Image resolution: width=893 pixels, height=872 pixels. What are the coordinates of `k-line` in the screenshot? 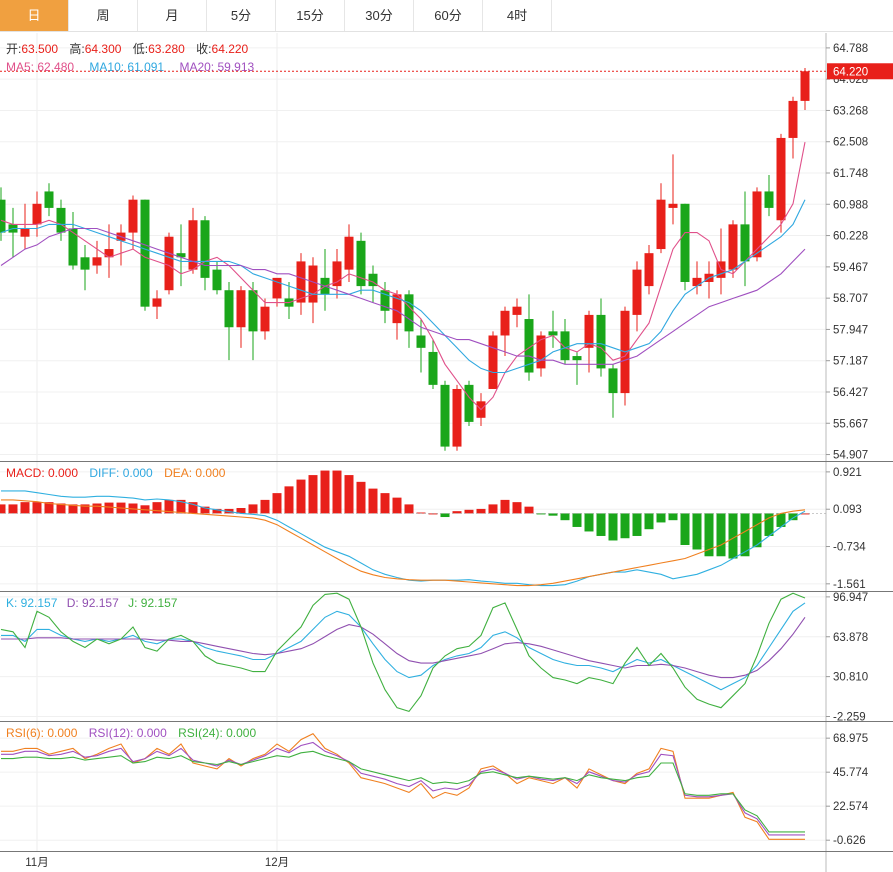 It's located at (403, 646).